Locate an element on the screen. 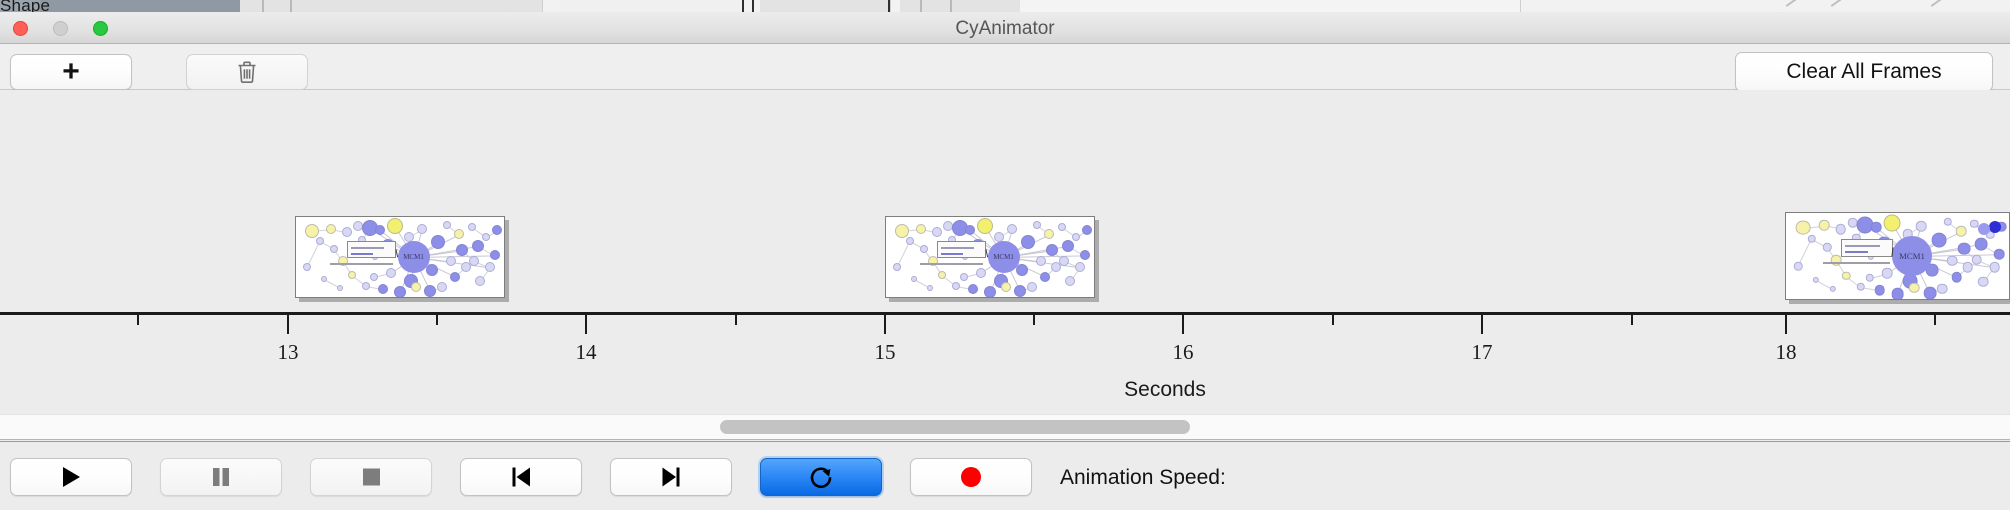  clear-all-frames-label: Clear All Frames is located at coordinates (1864, 71).